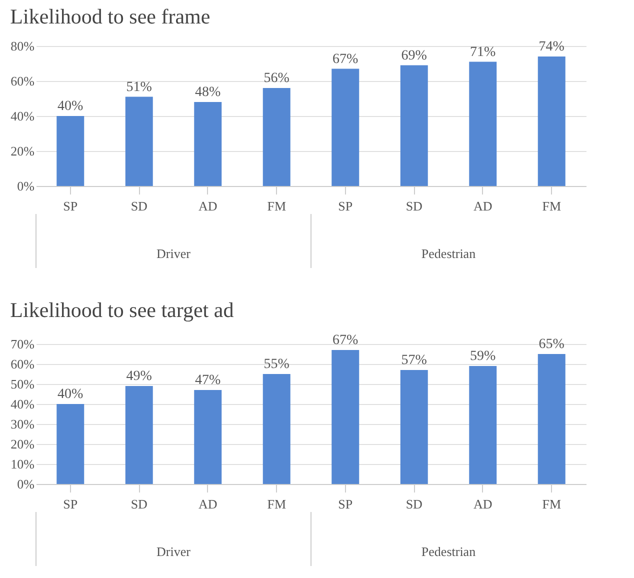 This screenshot has width=634, height=578. What do you see at coordinates (22, 46) in the screenshot?
I see `y-tick-label: 80%` at bounding box center [22, 46].